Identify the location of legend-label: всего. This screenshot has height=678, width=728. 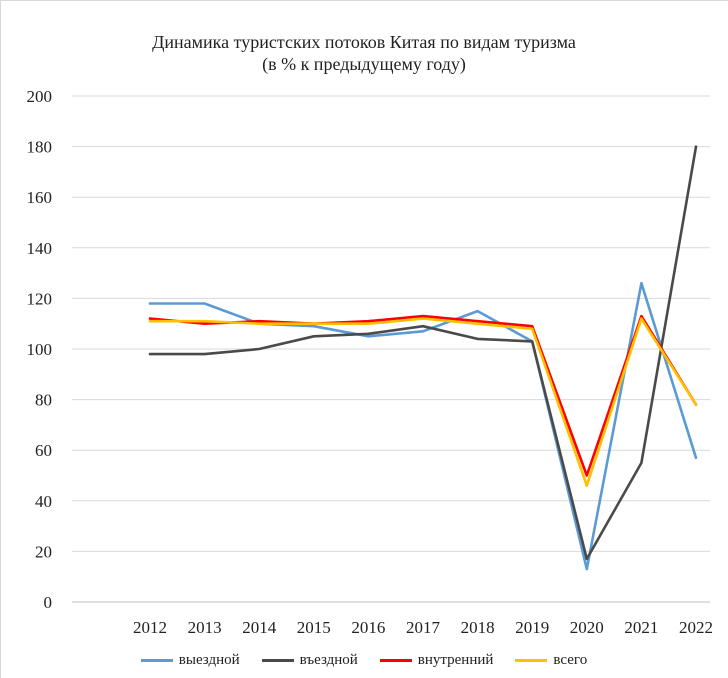
(570, 659).